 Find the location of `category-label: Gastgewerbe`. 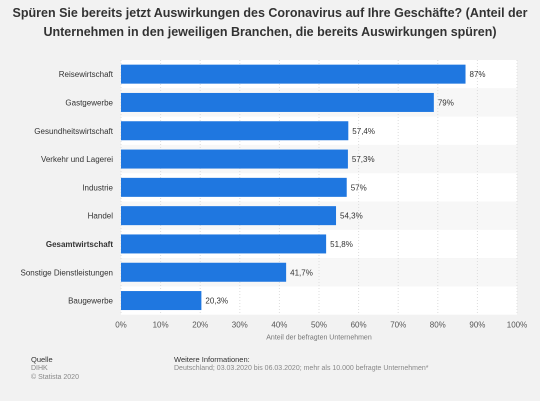

category-label: Gastgewerbe is located at coordinates (89, 102).